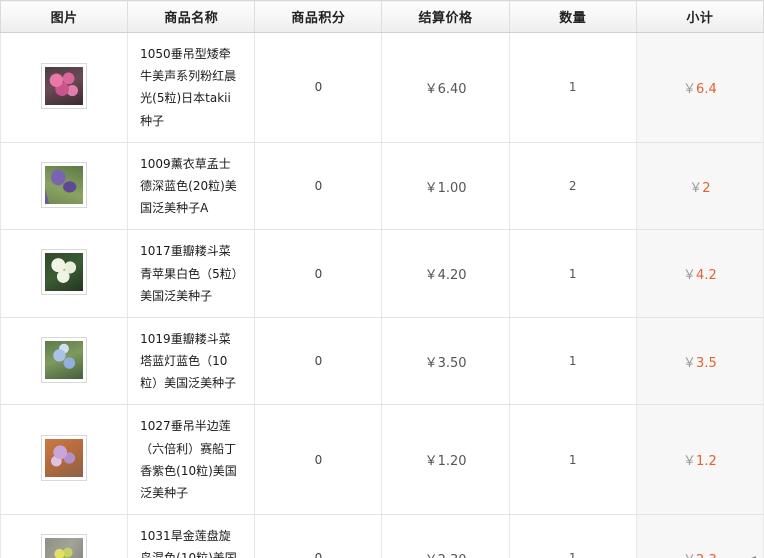 The width and height of the screenshot is (764, 558). I want to click on column-header-image: 图片, so click(64, 16).